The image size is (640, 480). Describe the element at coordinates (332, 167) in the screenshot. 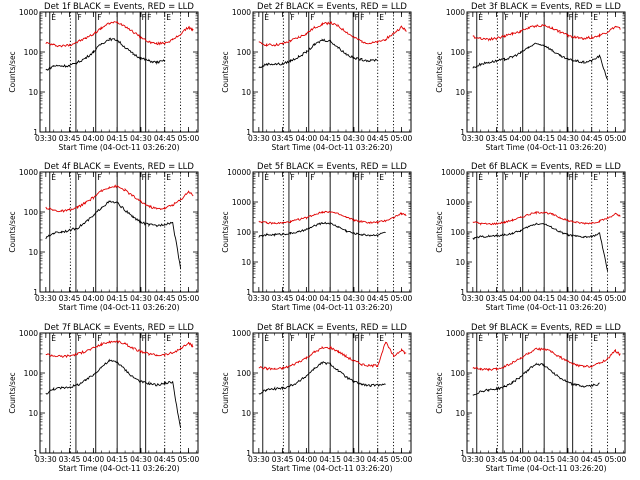

I see `panel-title: Det 5f BLACK = Events, RED = LLD` at that location.